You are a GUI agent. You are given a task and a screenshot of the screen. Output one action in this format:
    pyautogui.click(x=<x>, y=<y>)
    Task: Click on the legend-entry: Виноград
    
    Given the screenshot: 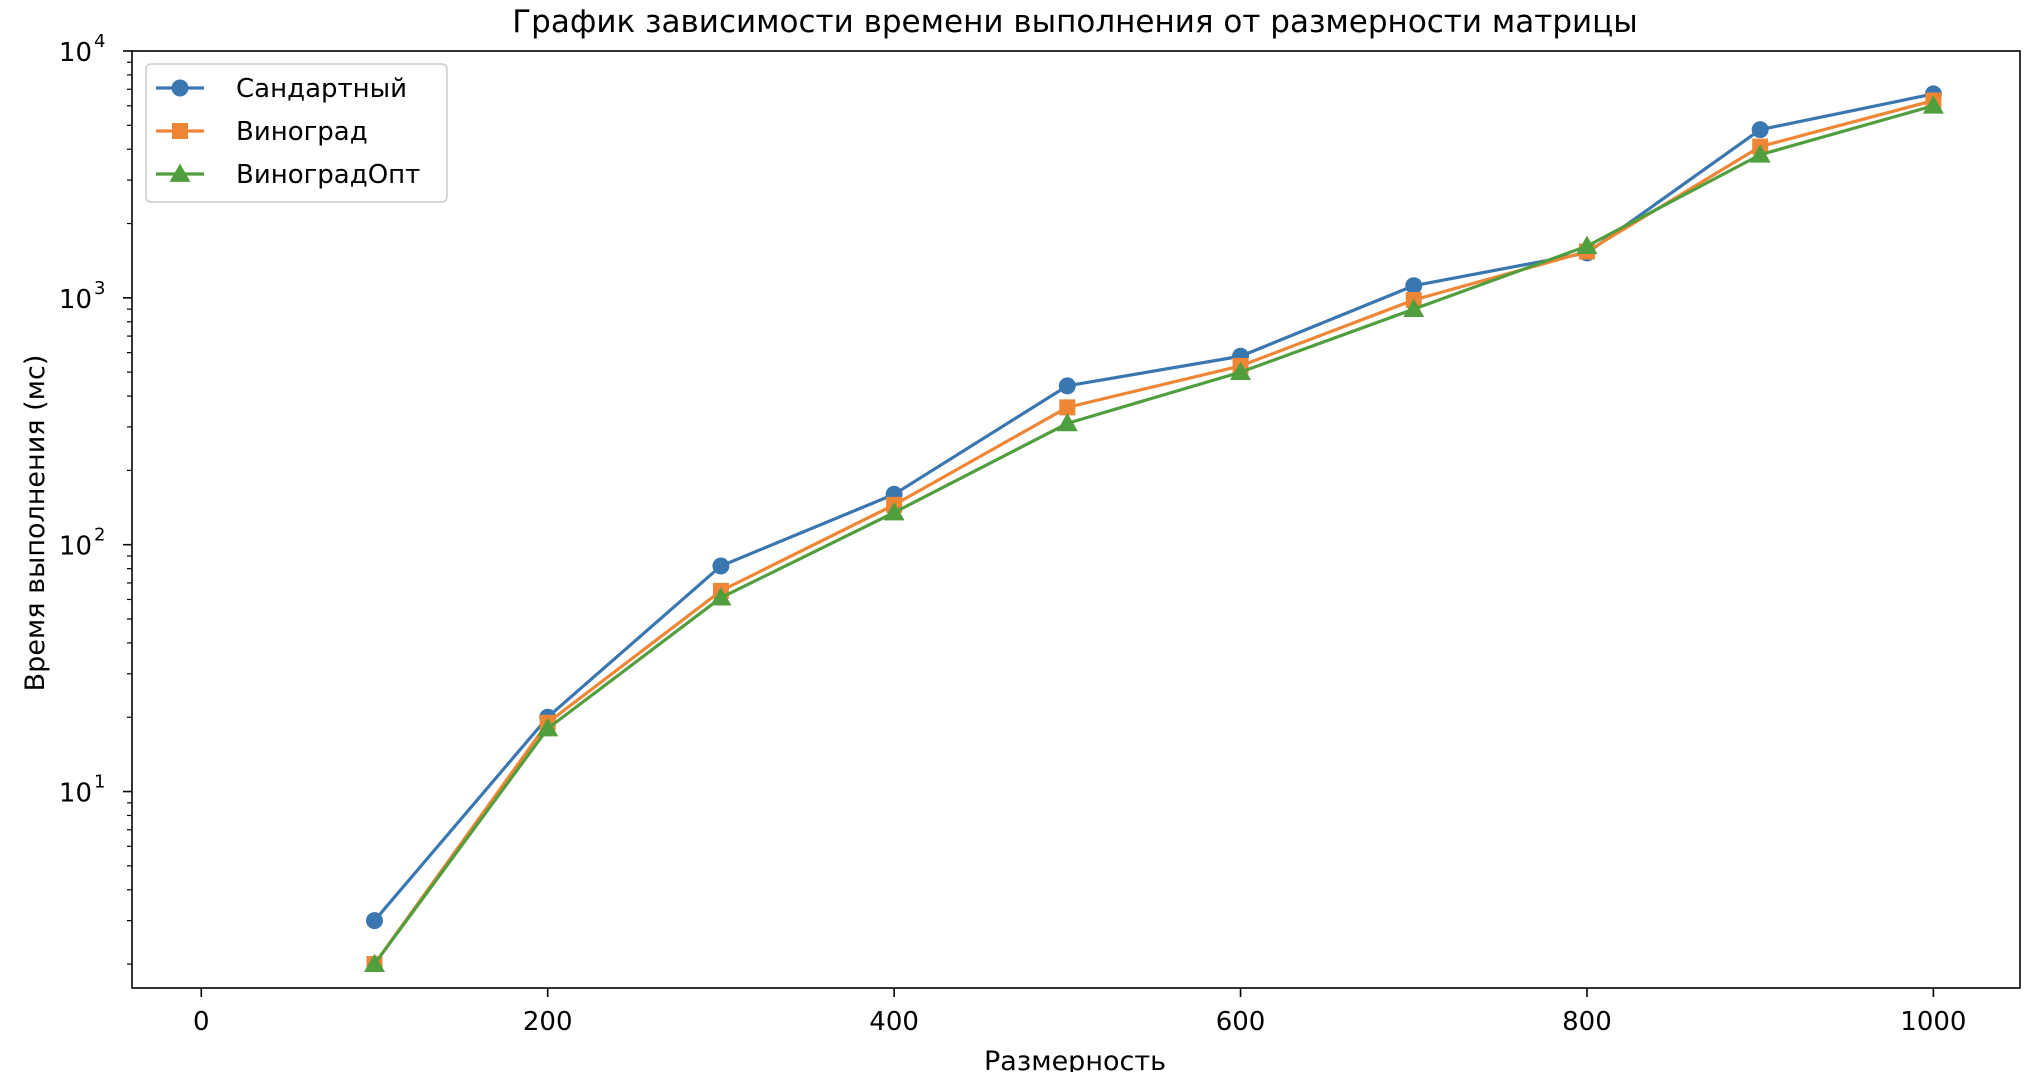 What is the action you would take?
    pyautogui.click(x=262, y=132)
    